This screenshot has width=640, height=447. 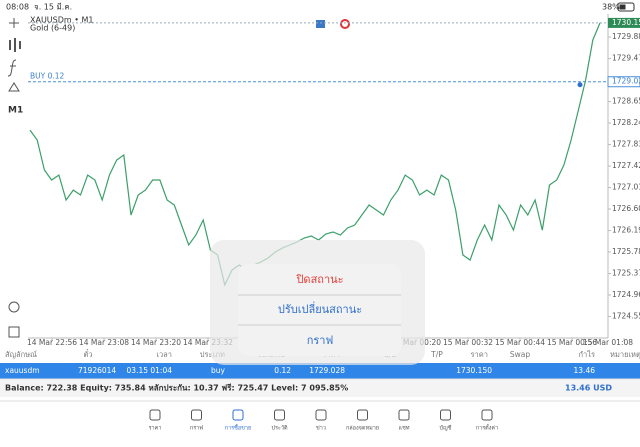 What do you see at coordinates (150, 370) in the screenshot?
I see `cell: 03.15 01:04` at bounding box center [150, 370].